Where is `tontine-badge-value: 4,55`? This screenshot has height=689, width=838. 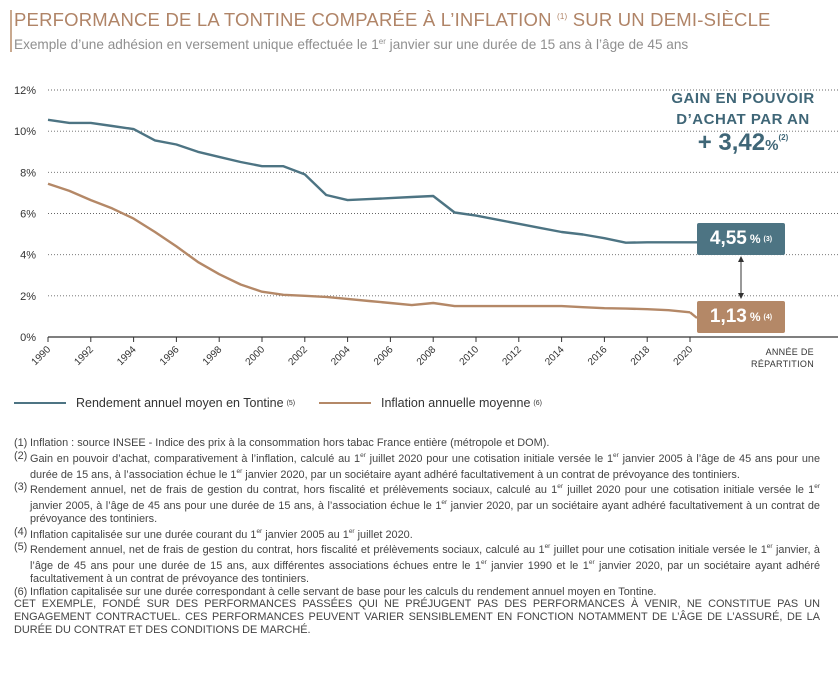 tontine-badge-value: 4,55 is located at coordinates (728, 238).